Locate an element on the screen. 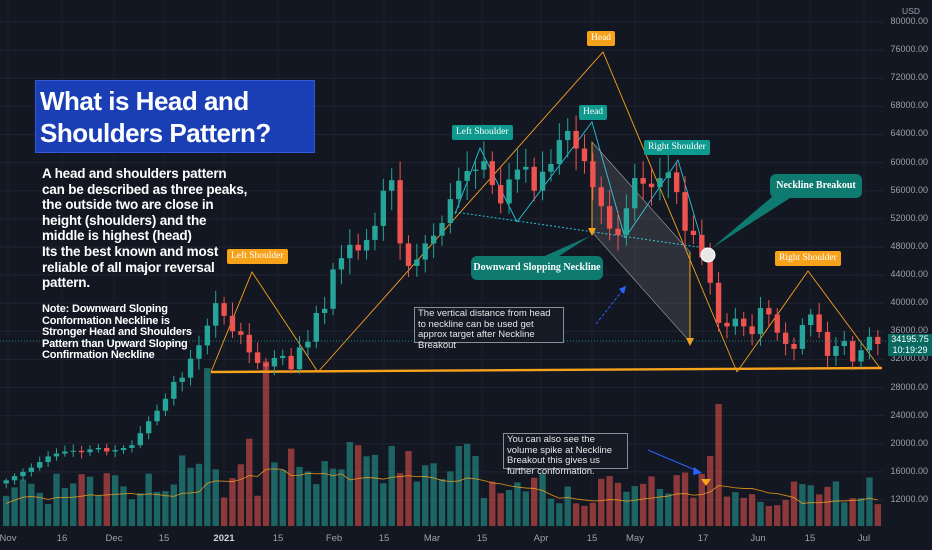 This screenshot has width=932, height=550. price-tick-label: 72000.00 is located at coordinates (909, 77).